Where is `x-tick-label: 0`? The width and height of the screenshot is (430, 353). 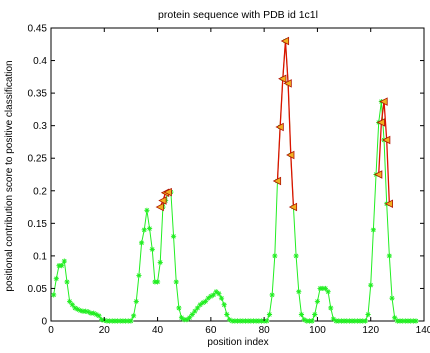
x-tick-label: 0 is located at coordinates (51, 330).